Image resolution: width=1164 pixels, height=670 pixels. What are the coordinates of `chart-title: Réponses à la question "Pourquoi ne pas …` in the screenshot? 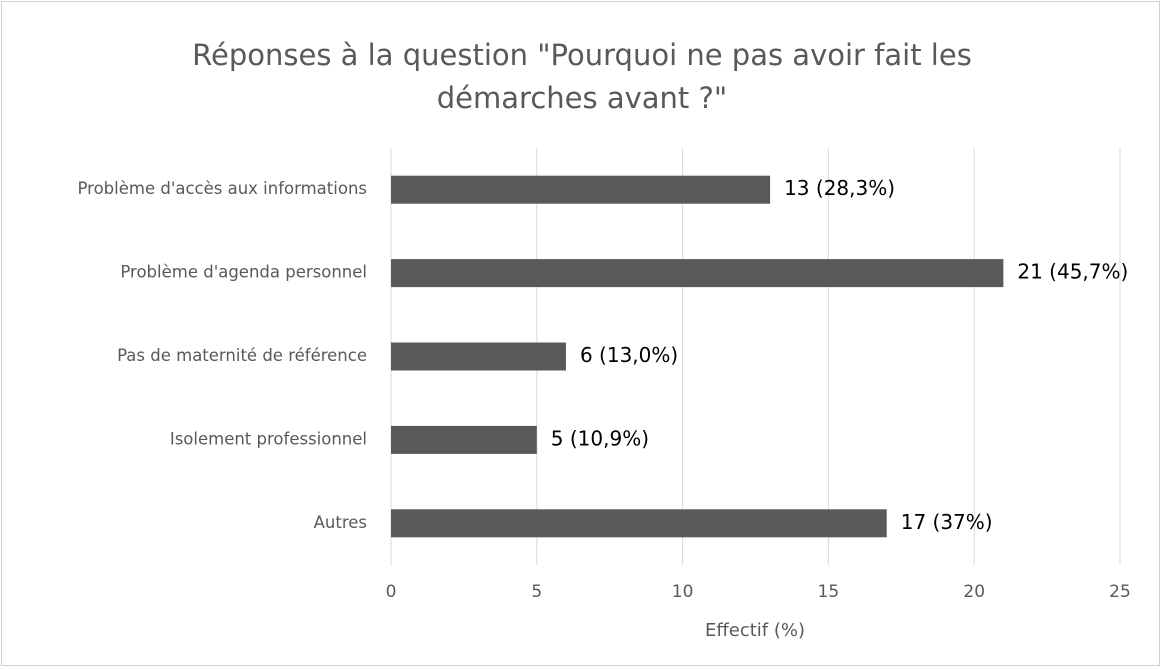 It's located at (582, 76).